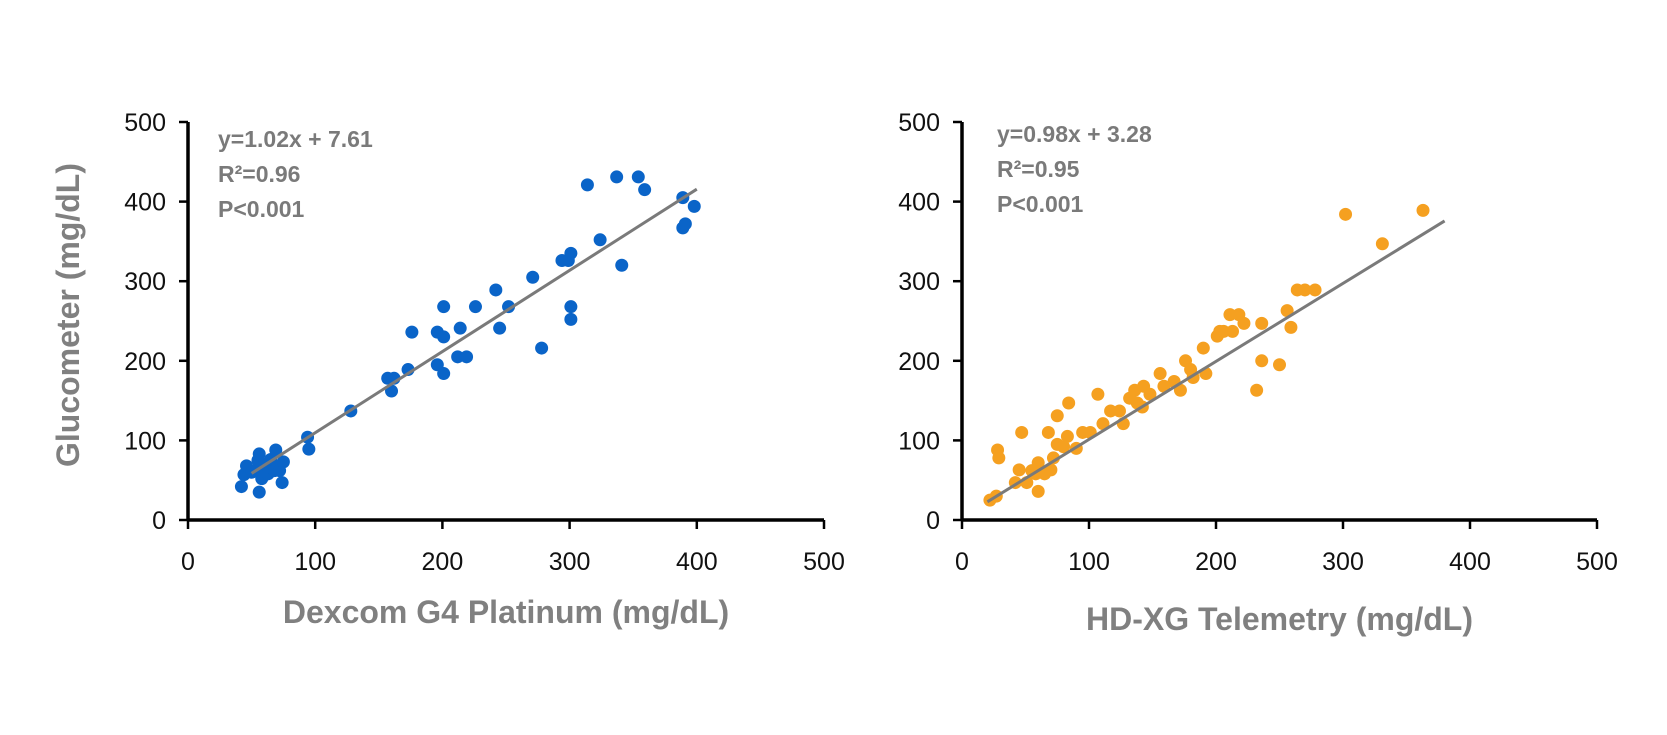 Image resolution: width=1667 pixels, height=735 pixels. Describe the element at coordinates (315, 562) in the screenshot. I see `x-tick-label: 100` at that location.